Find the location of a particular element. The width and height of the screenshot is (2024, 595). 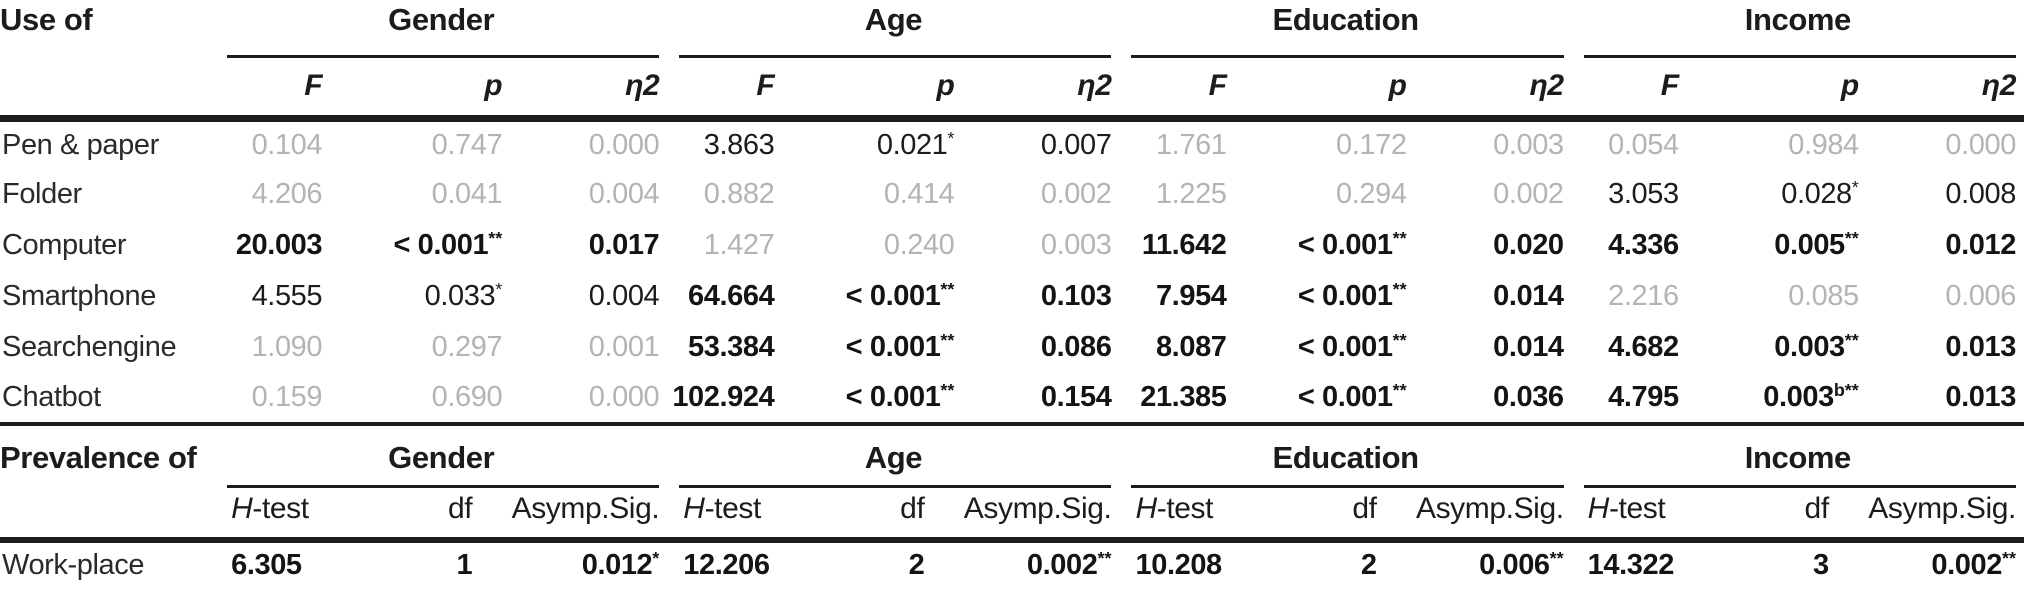

row-label: Work-place is located at coordinates (73, 565).